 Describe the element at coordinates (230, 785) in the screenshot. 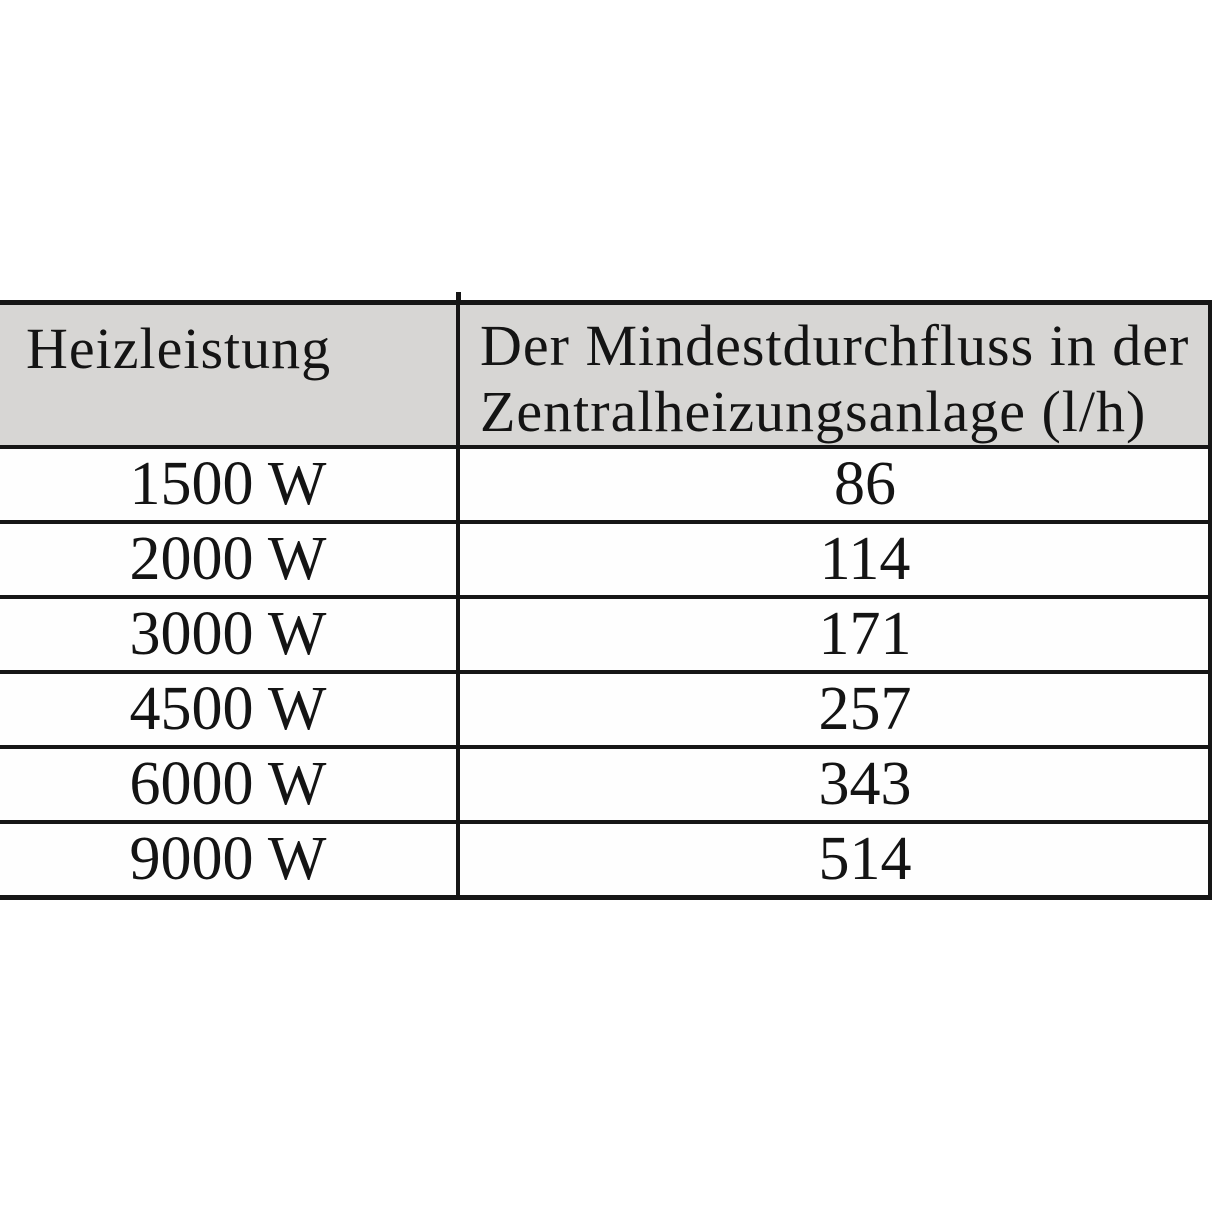

I see `power-value: 6000 W` at that location.